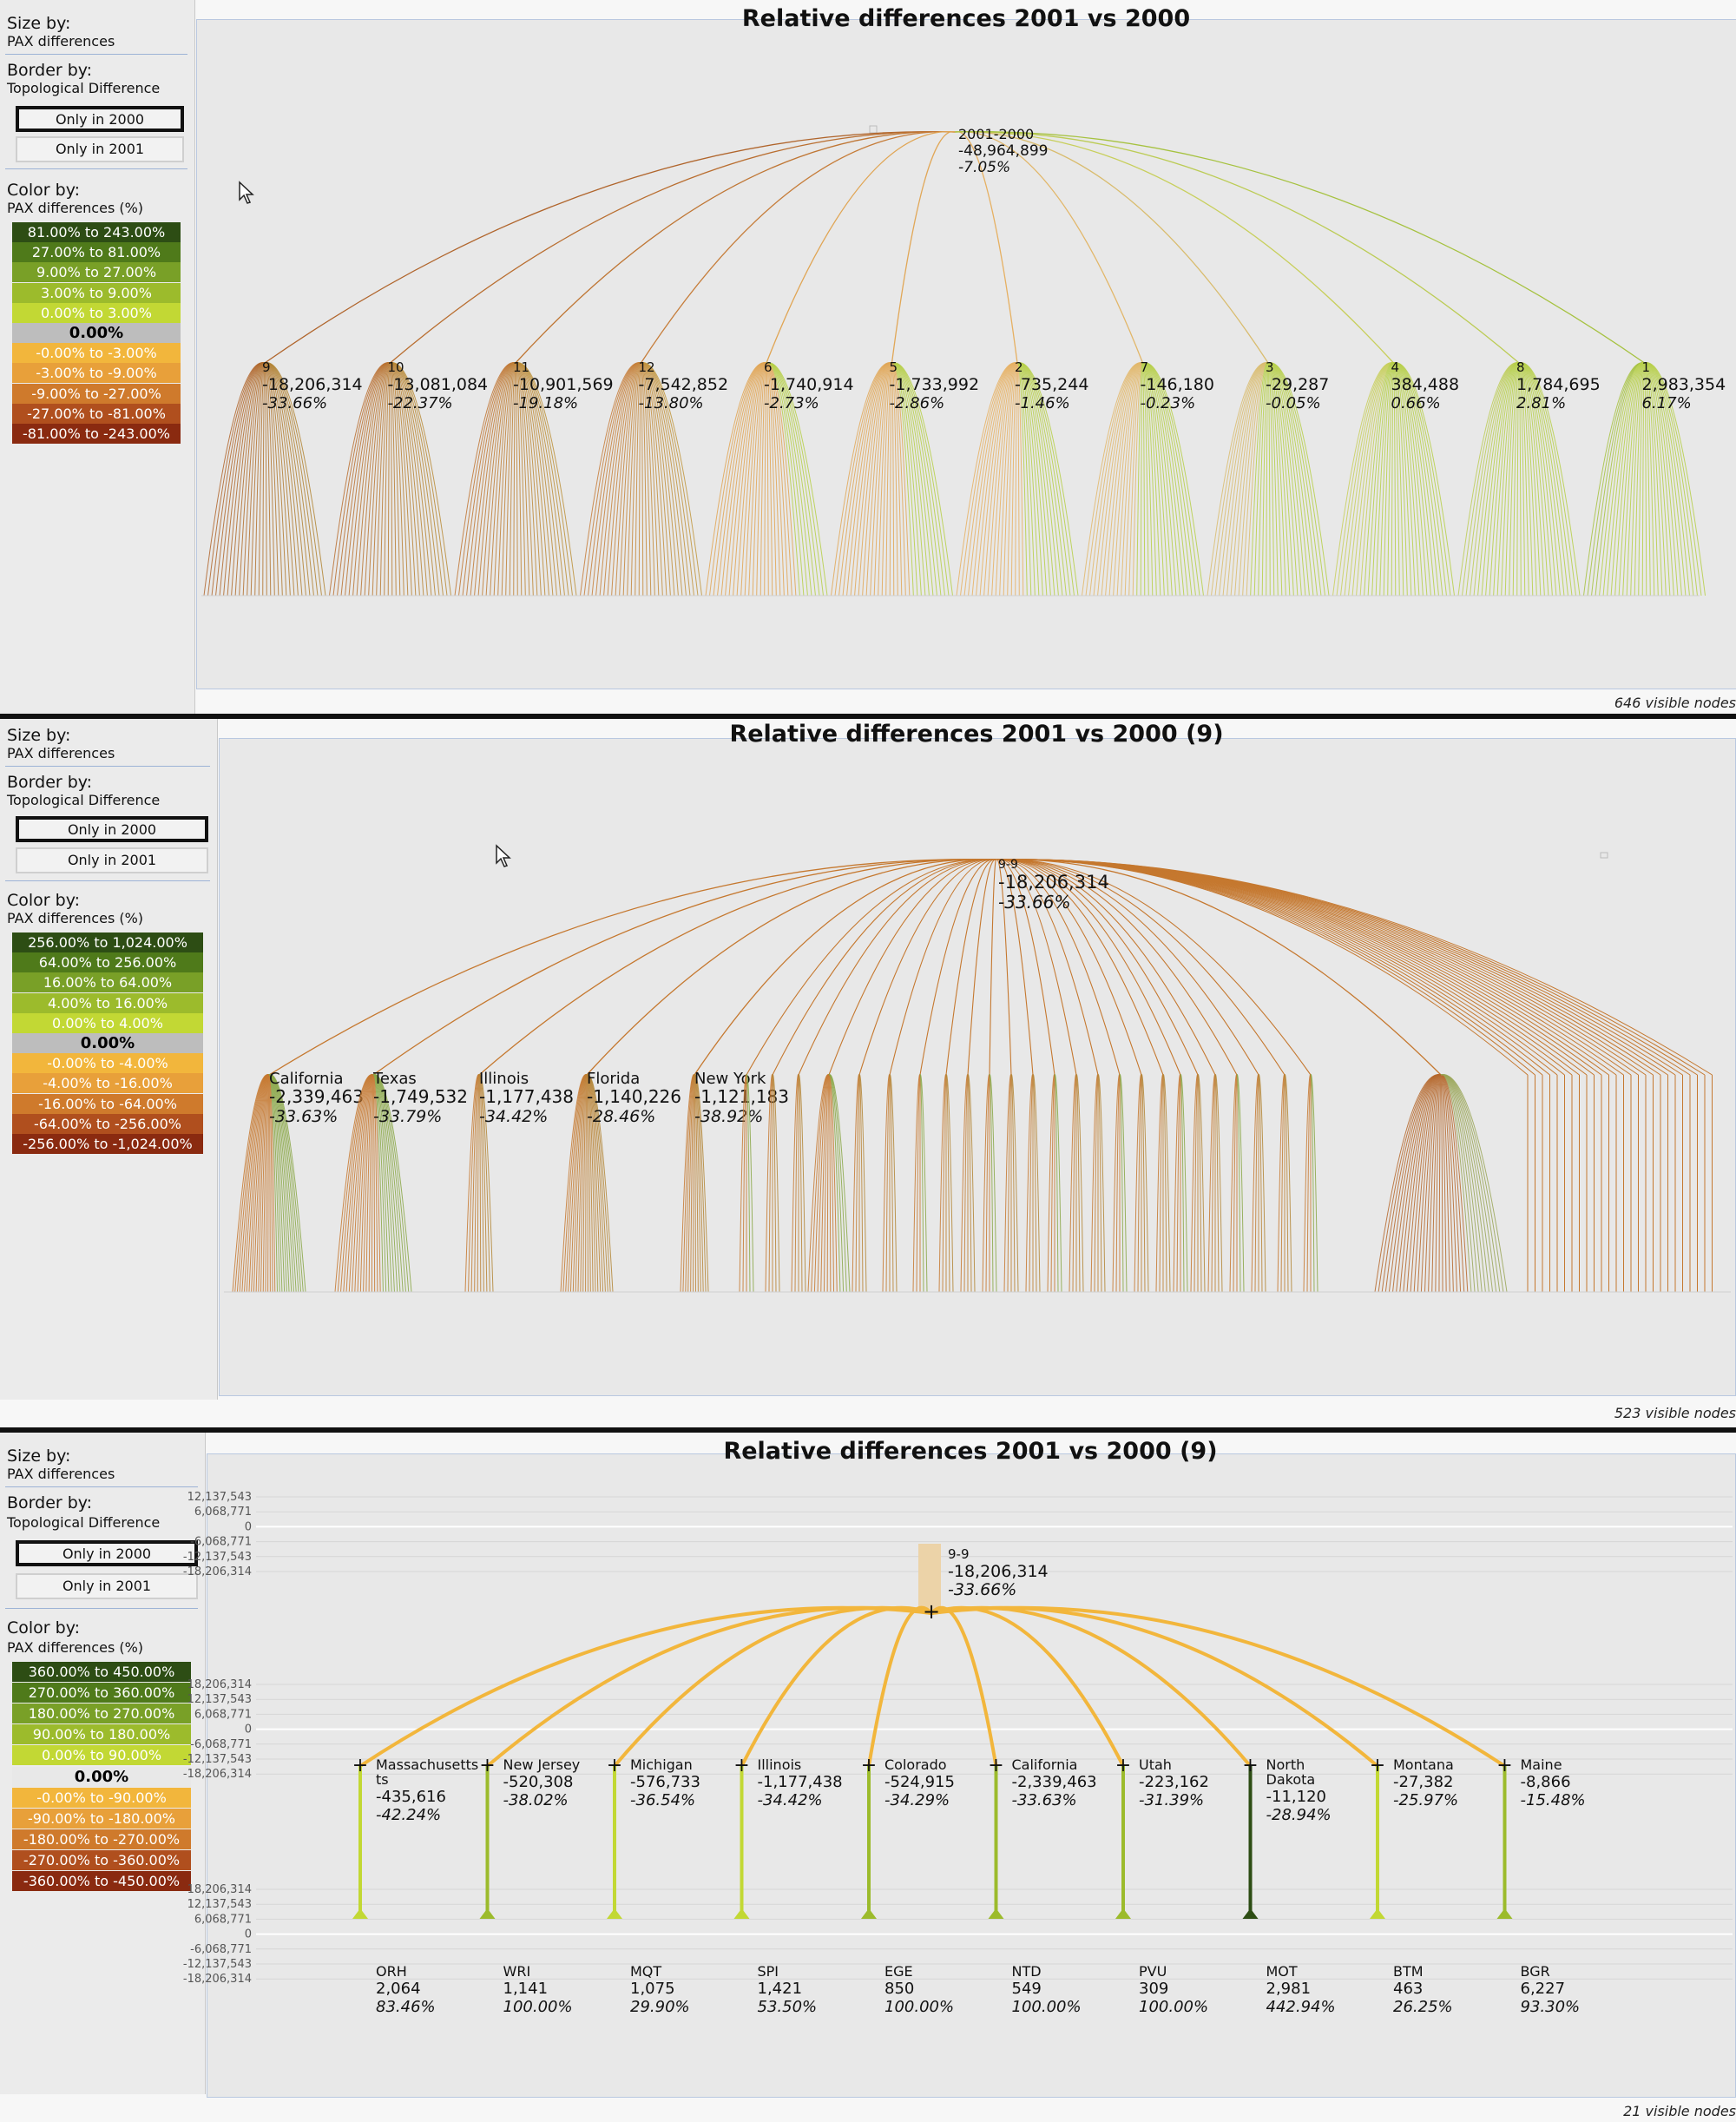 Image resolution: width=1736 pixels, height=2122 pixels. I want to click on node-pct: -0.05%, so click(1293, 403).